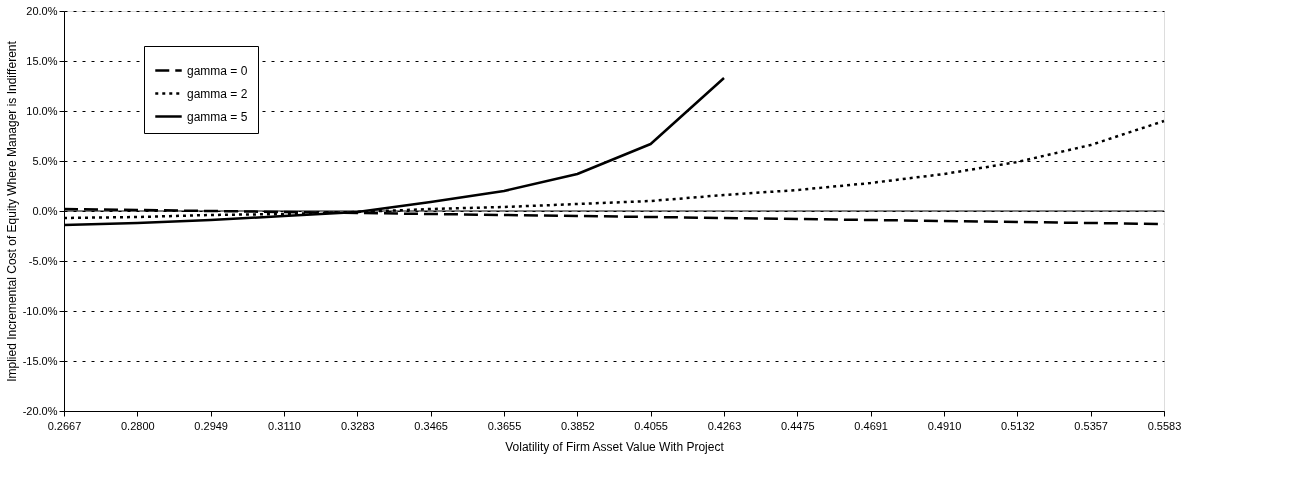 Image resolution: width=1297 pixels, height=492 pixels. What do you see at coordinates (1091, 425) in the screenshot?
I see `x-tick-label: 0.5357` at bounding box center [1091, 425].